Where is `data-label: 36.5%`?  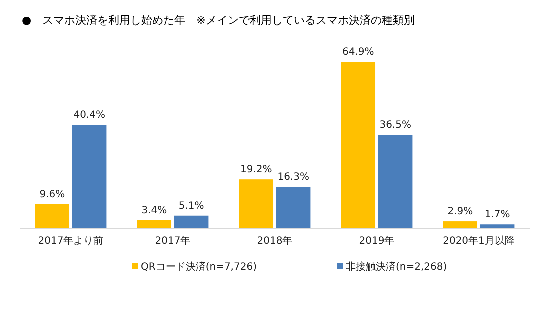
data-label: 36.5% is located at coordinates (396, 126).